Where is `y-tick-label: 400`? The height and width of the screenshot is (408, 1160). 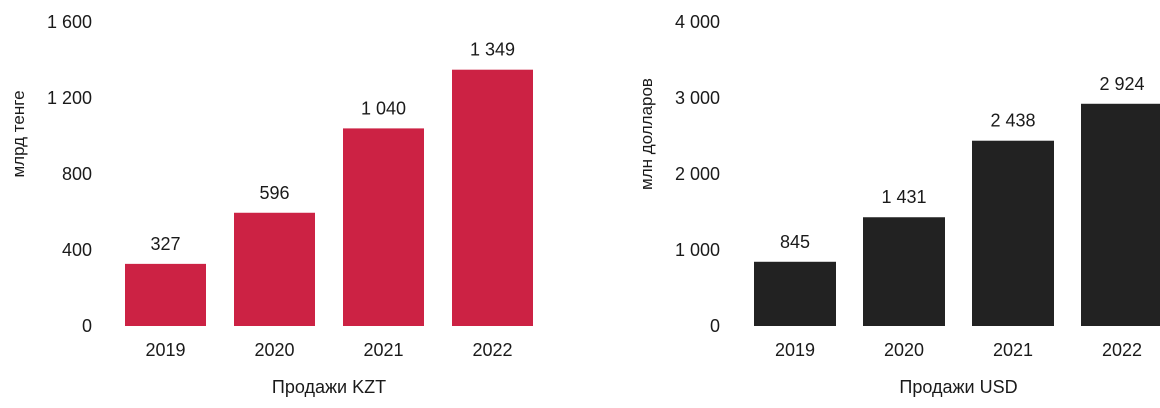
y-tick-label: 400 is located at coordinates (77, 250).